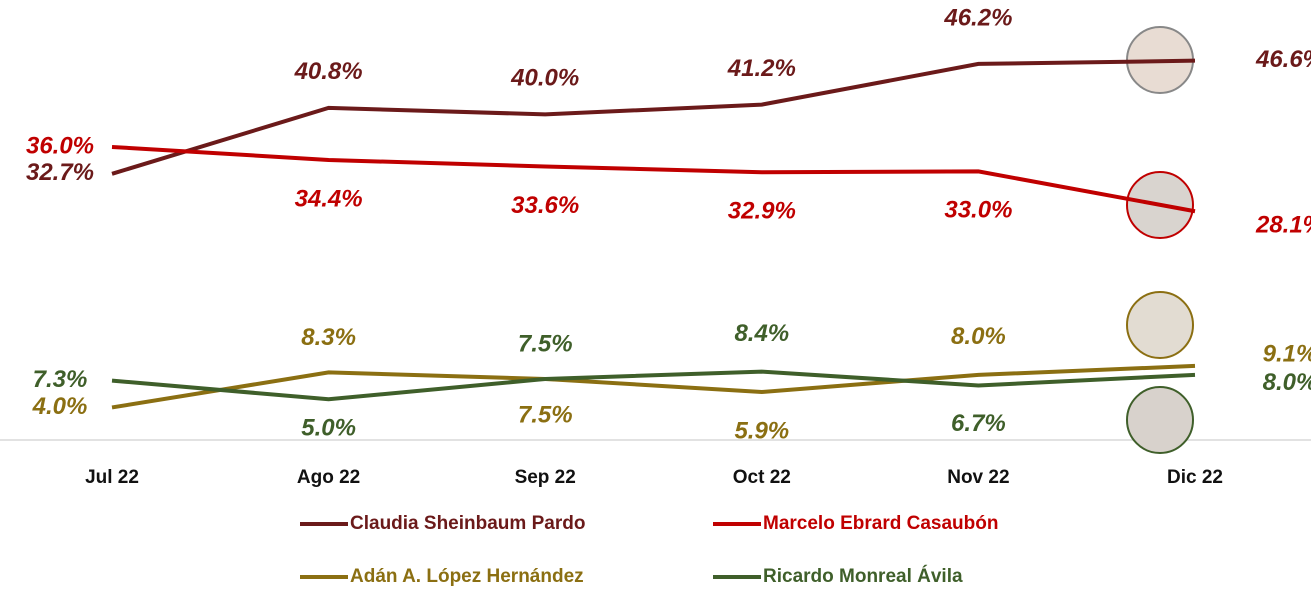 Image resolution: width=1311 pixels, height=589 pixels. Describe the element at coordinates (977, 17) in the screenshot. I see `data-label: 46.2%` at that location.